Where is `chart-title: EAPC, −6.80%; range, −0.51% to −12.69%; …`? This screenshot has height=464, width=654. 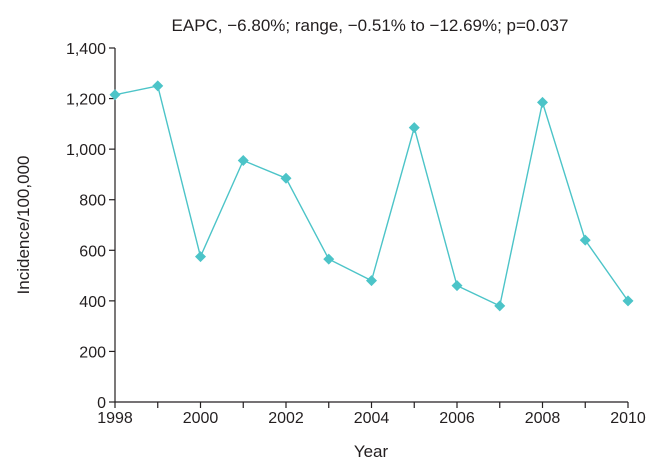
chart-title: EAPC, −6.80%; range, −0.51% to −12.69%; … is located at coordinates (370, 25).